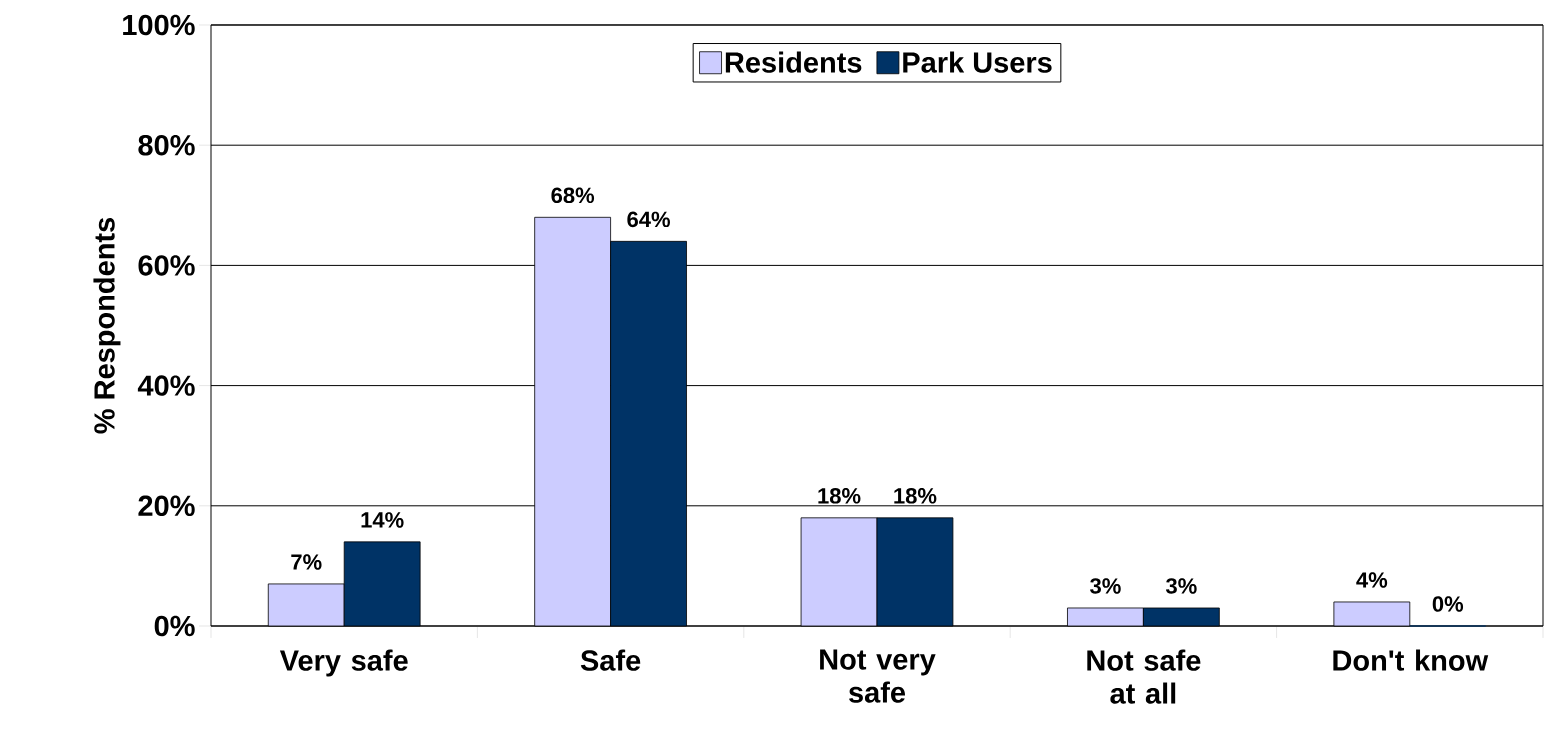 Image resolution: width=1547 pixels, height=755 pixels. Describe the element at coordinates (343, 663) in the screenshot. I see `x-tick-label: Very safe` at that location.